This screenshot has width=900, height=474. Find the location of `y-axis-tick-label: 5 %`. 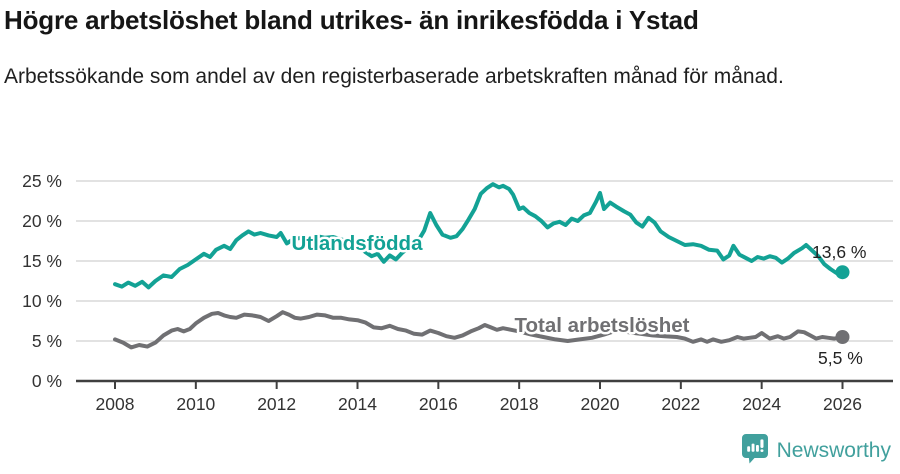

y-axis-tick-label: 5 % is located at coordinates (47, 341).